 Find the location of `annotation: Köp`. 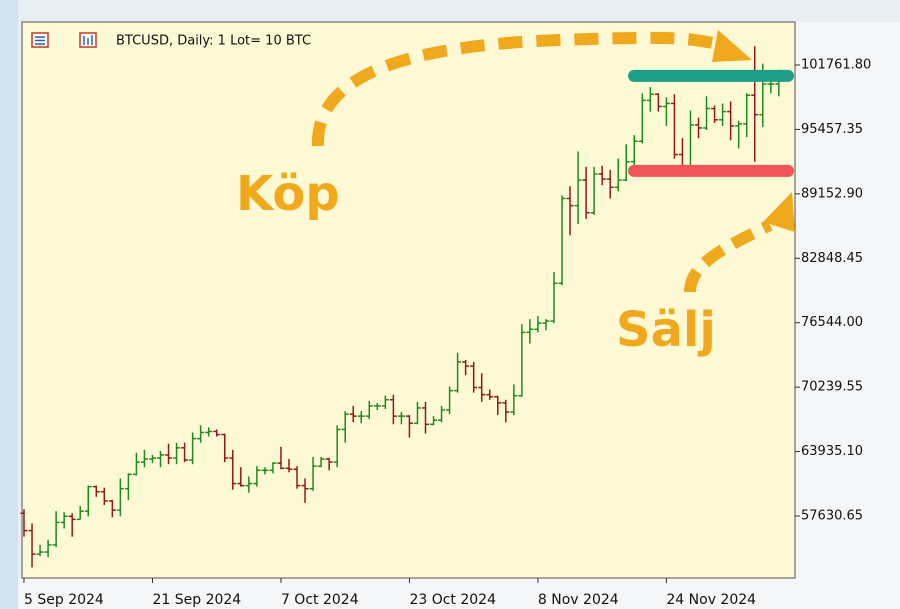

annotation: Köp is located at coordinates (288, 194).